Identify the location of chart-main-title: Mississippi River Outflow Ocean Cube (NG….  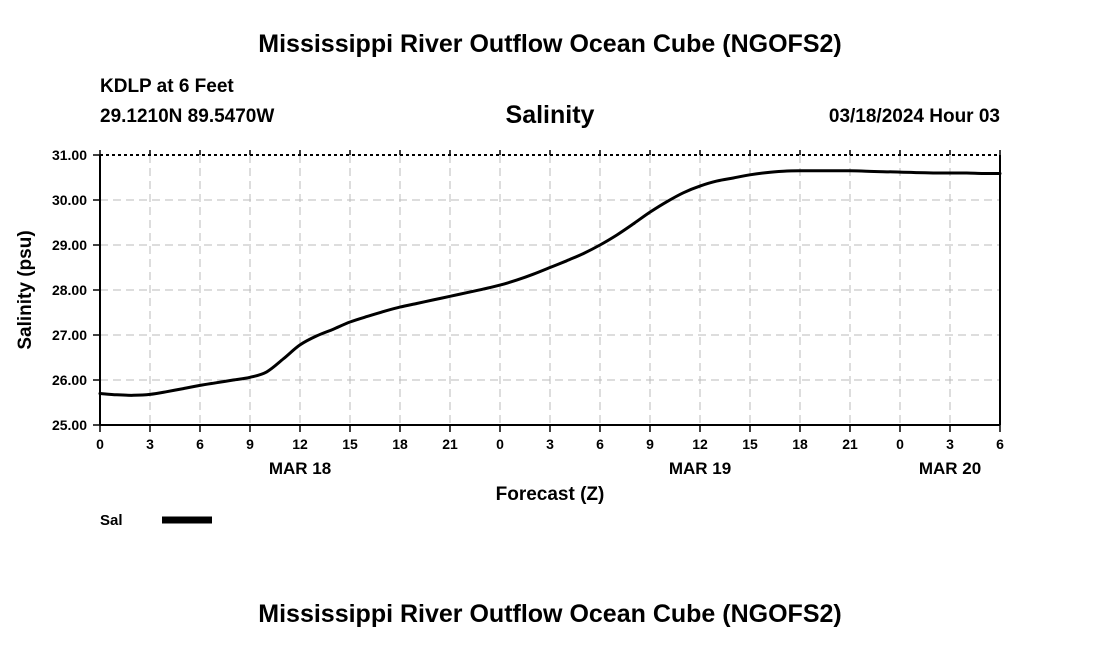
(550, 44).